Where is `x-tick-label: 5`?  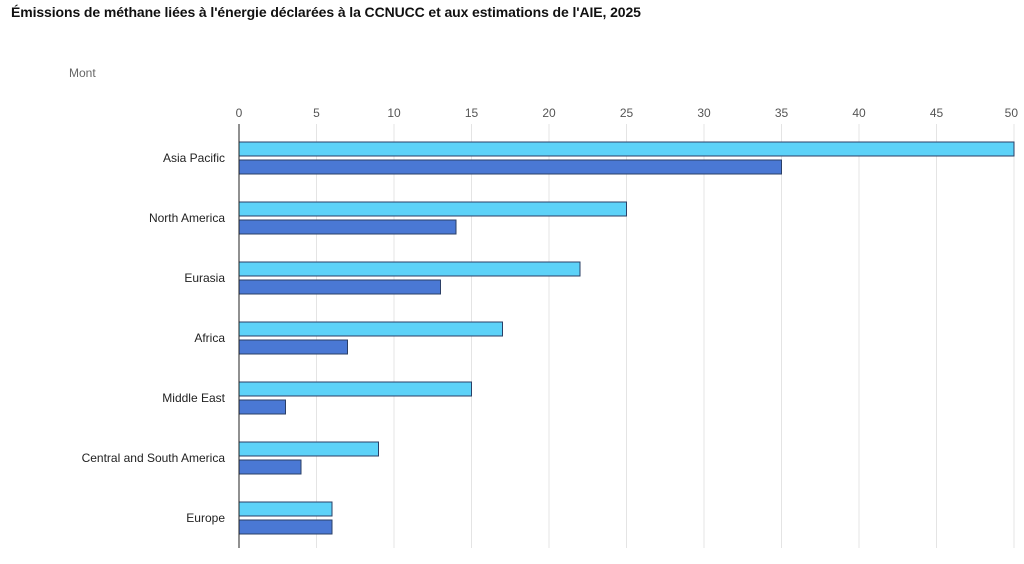
x-tick-label: 5 is located at coordinates (316, 113).